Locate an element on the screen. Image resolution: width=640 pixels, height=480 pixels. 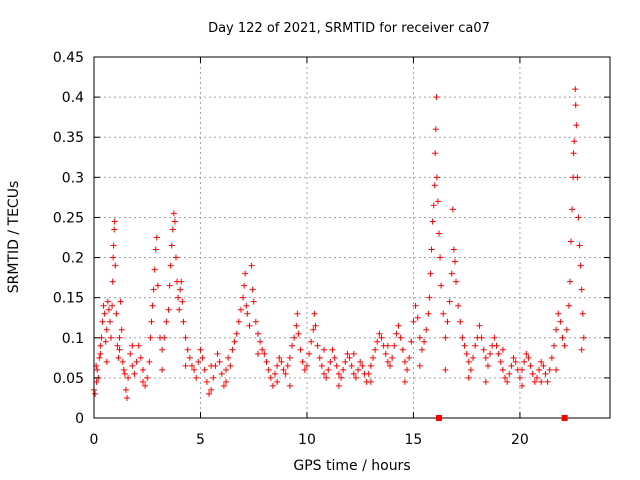
y-tick-label: 0.15 is located at coordinates (68, 299).